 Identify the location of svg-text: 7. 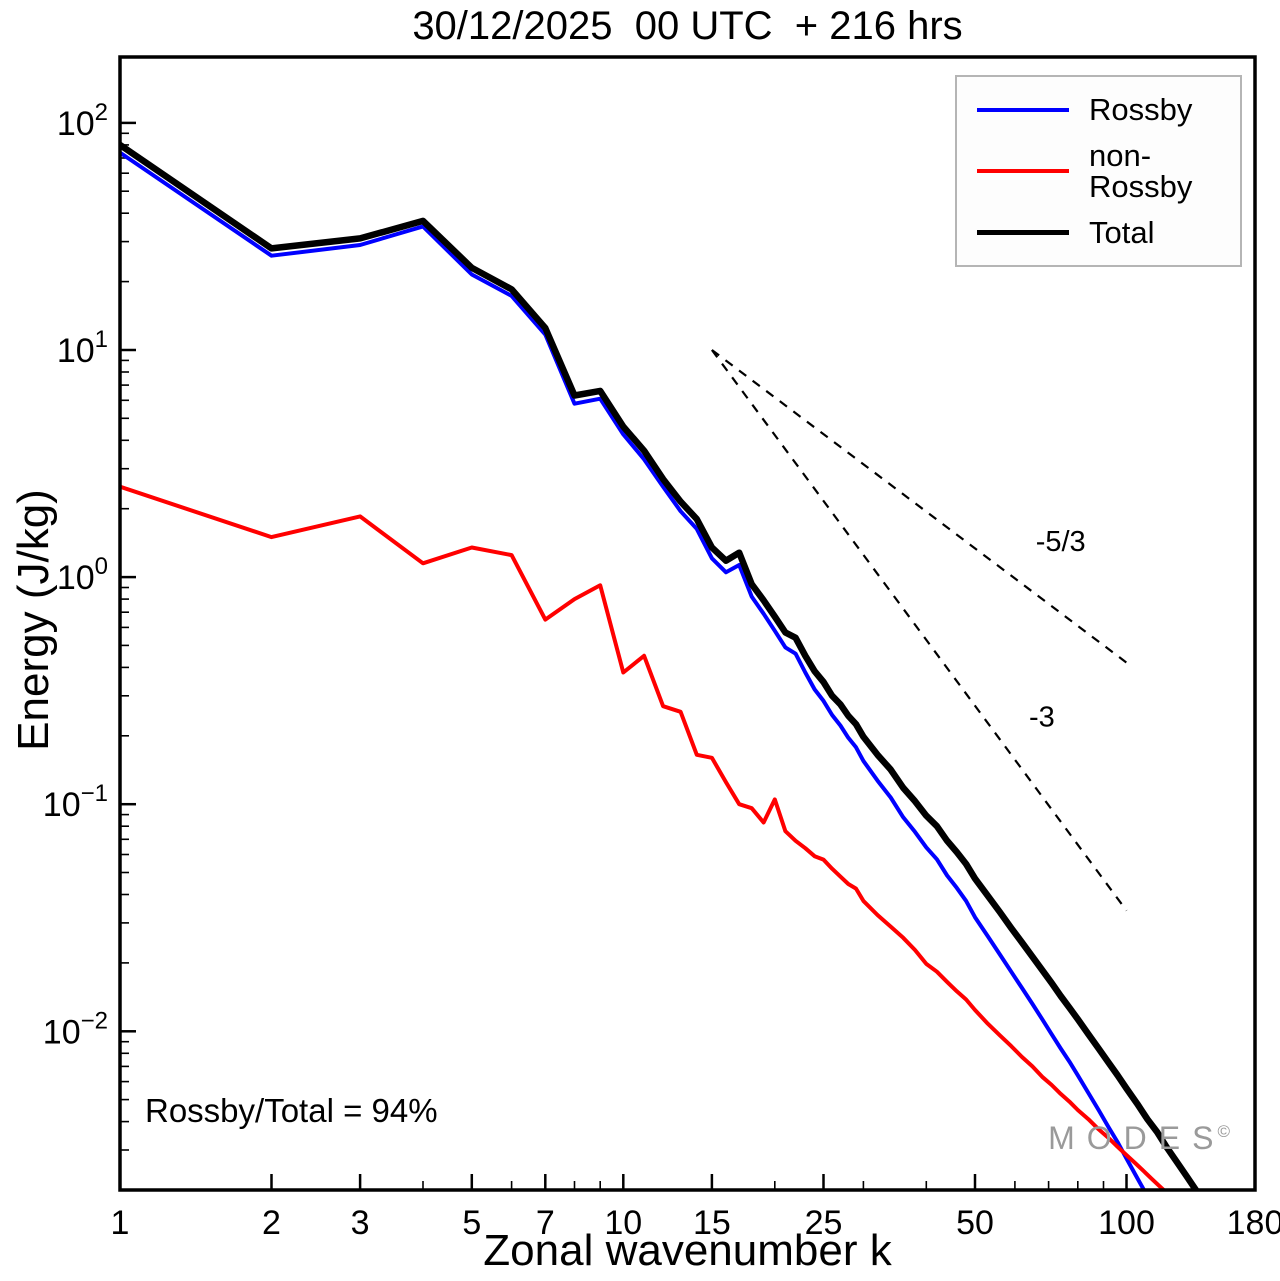
(545, 1223).